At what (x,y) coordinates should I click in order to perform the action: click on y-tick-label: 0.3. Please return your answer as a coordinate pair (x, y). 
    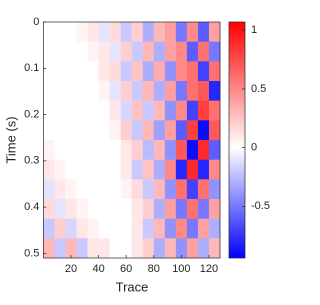
    Looking at the image, I should click on (31, 161).